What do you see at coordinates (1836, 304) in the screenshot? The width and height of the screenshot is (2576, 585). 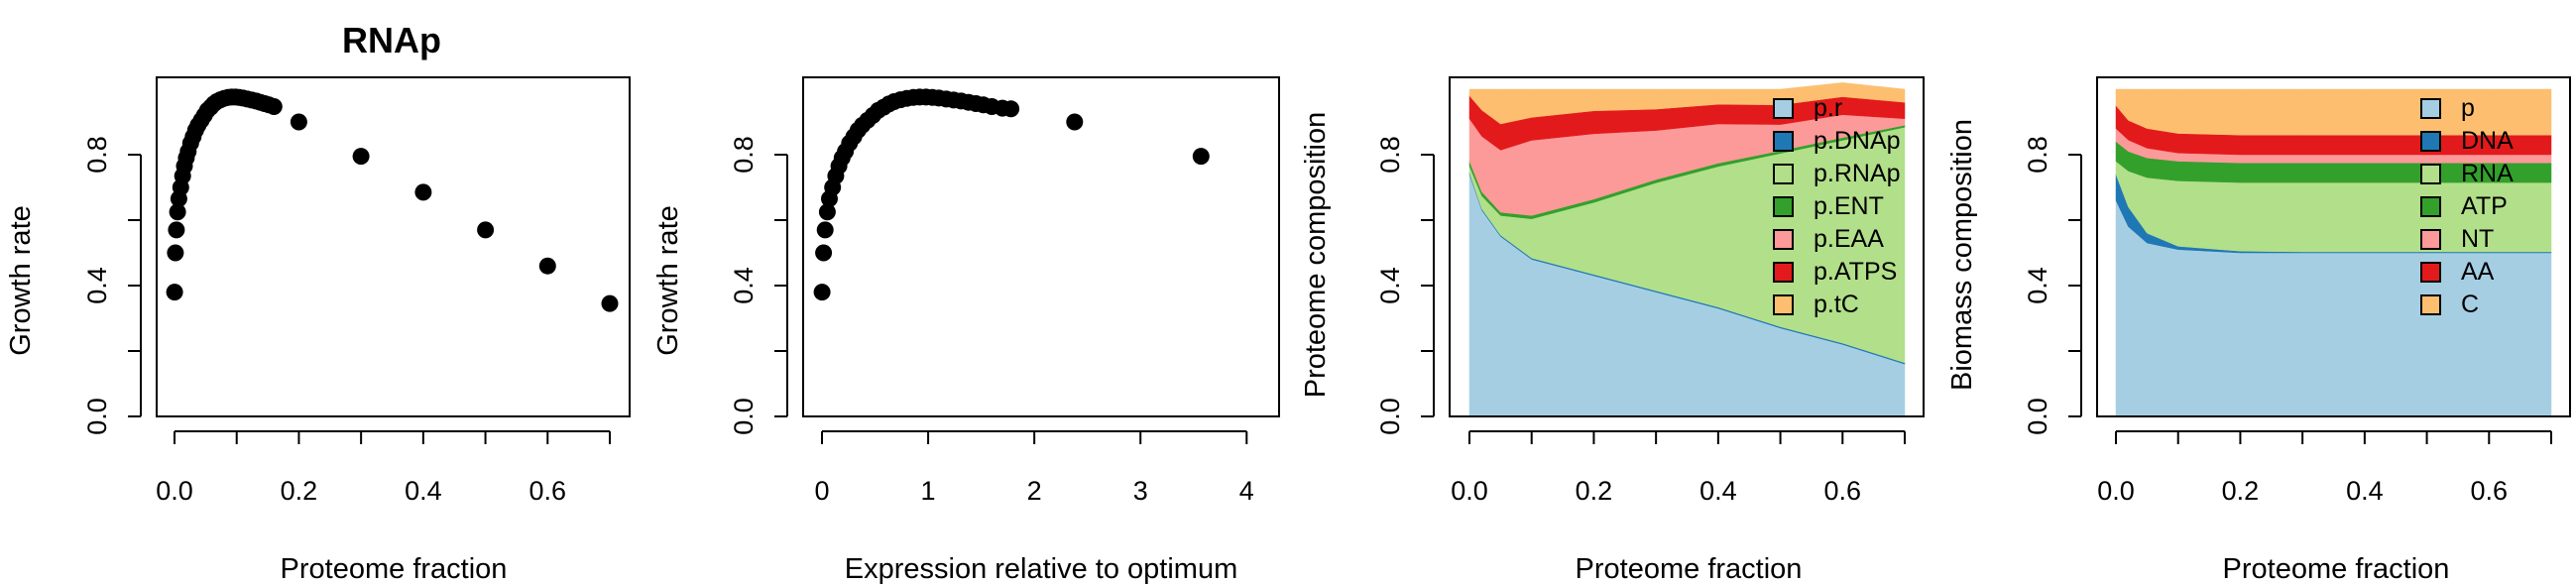 I see `legend-label: p.tC` at bounding box center [1836, 304].